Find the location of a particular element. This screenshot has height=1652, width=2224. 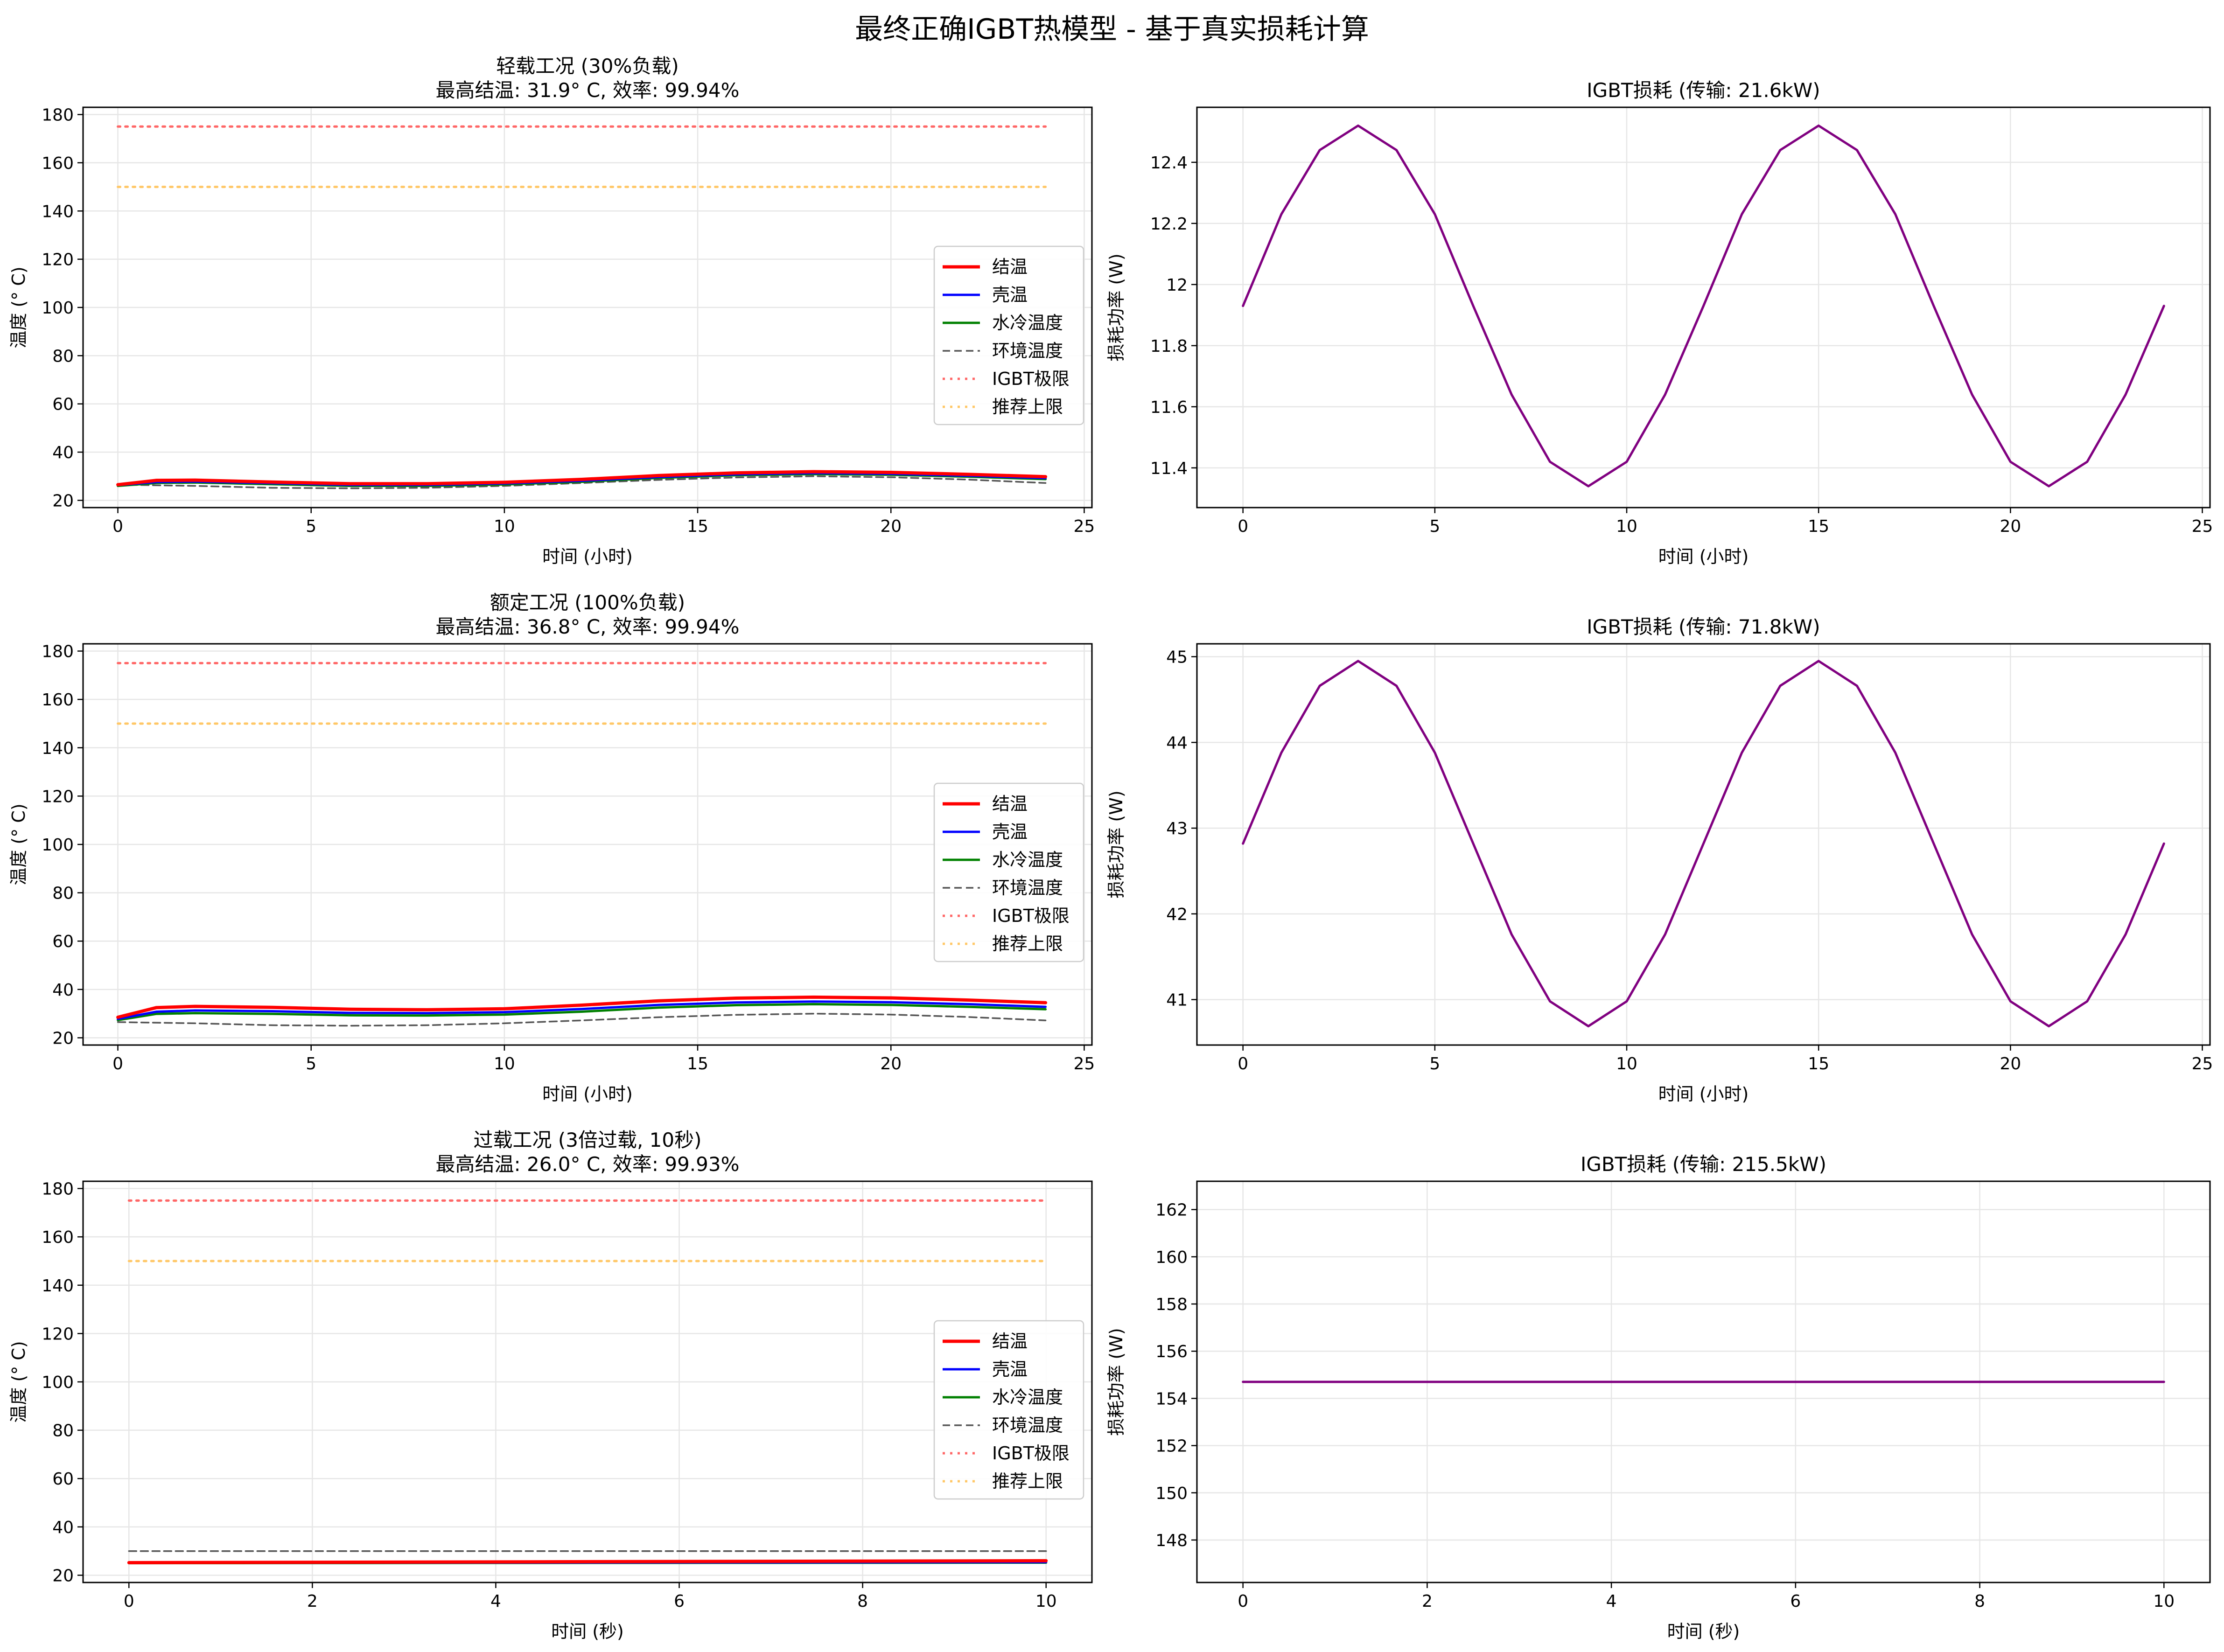

y-tick-label: 12 is located at coordinates (1177, 286).